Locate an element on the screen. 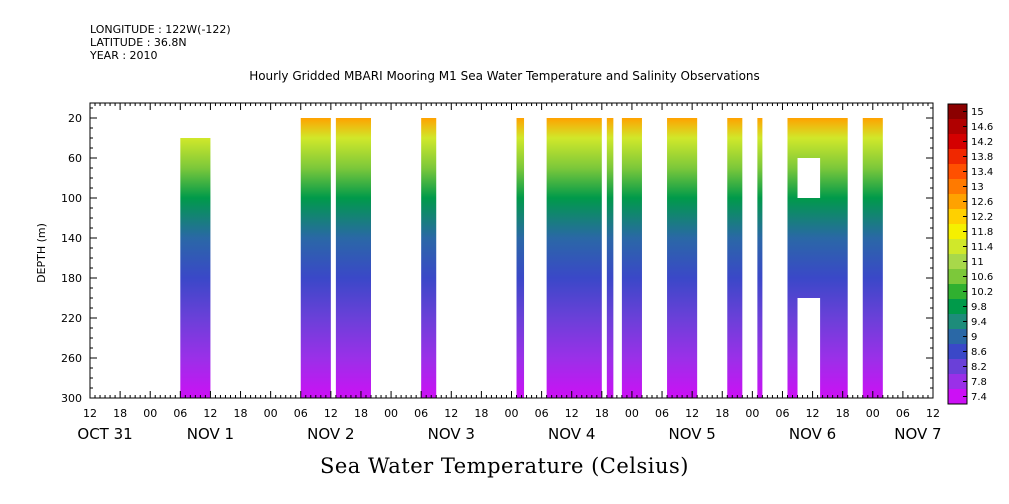  day-label: NOV 7 is located at coordinates (917, 434).